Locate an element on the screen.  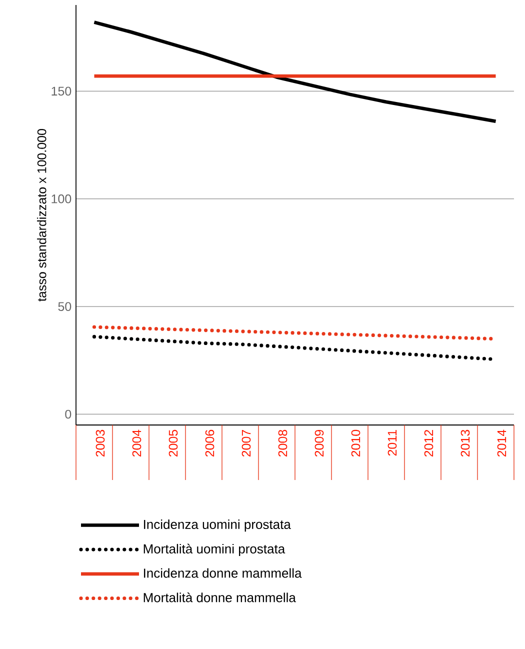
x-tick-label: 2007 is located at coordinates (246, 443).